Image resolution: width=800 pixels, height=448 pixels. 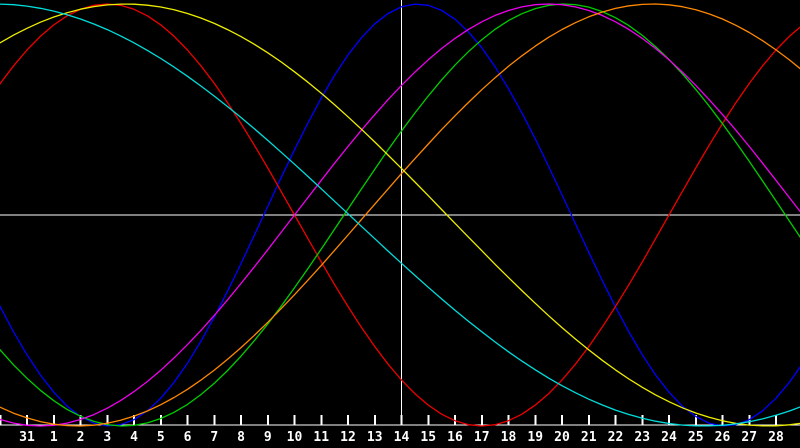 I want to click on x-axis-label: 26, so click(x=723, y=437).